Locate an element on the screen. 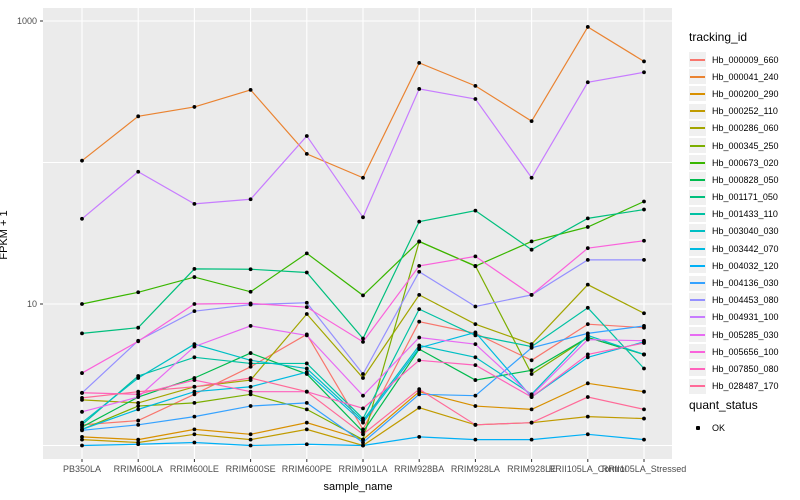 The image size is (800, 500). x-tick-label: RRIM901LA is located at coordinates (362, 469).